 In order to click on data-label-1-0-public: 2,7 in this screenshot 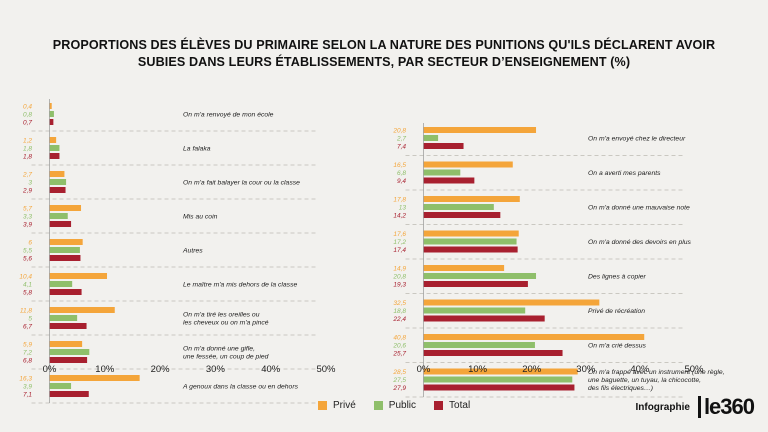, I will do `click(401, 139)`.